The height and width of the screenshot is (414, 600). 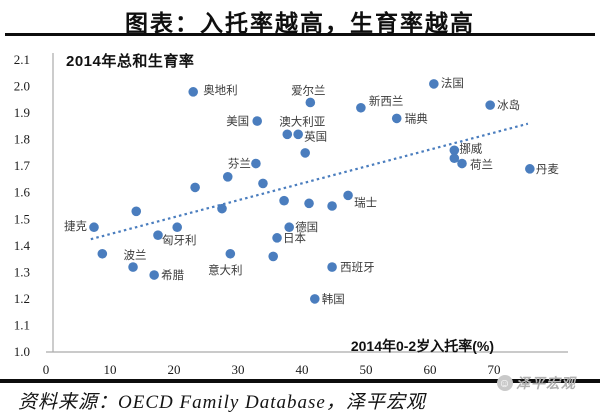 What do you see at coordinates (22, 165) in the screenshot?
I see `y-tick-label: 1.7` at bounding box center [22, 165].